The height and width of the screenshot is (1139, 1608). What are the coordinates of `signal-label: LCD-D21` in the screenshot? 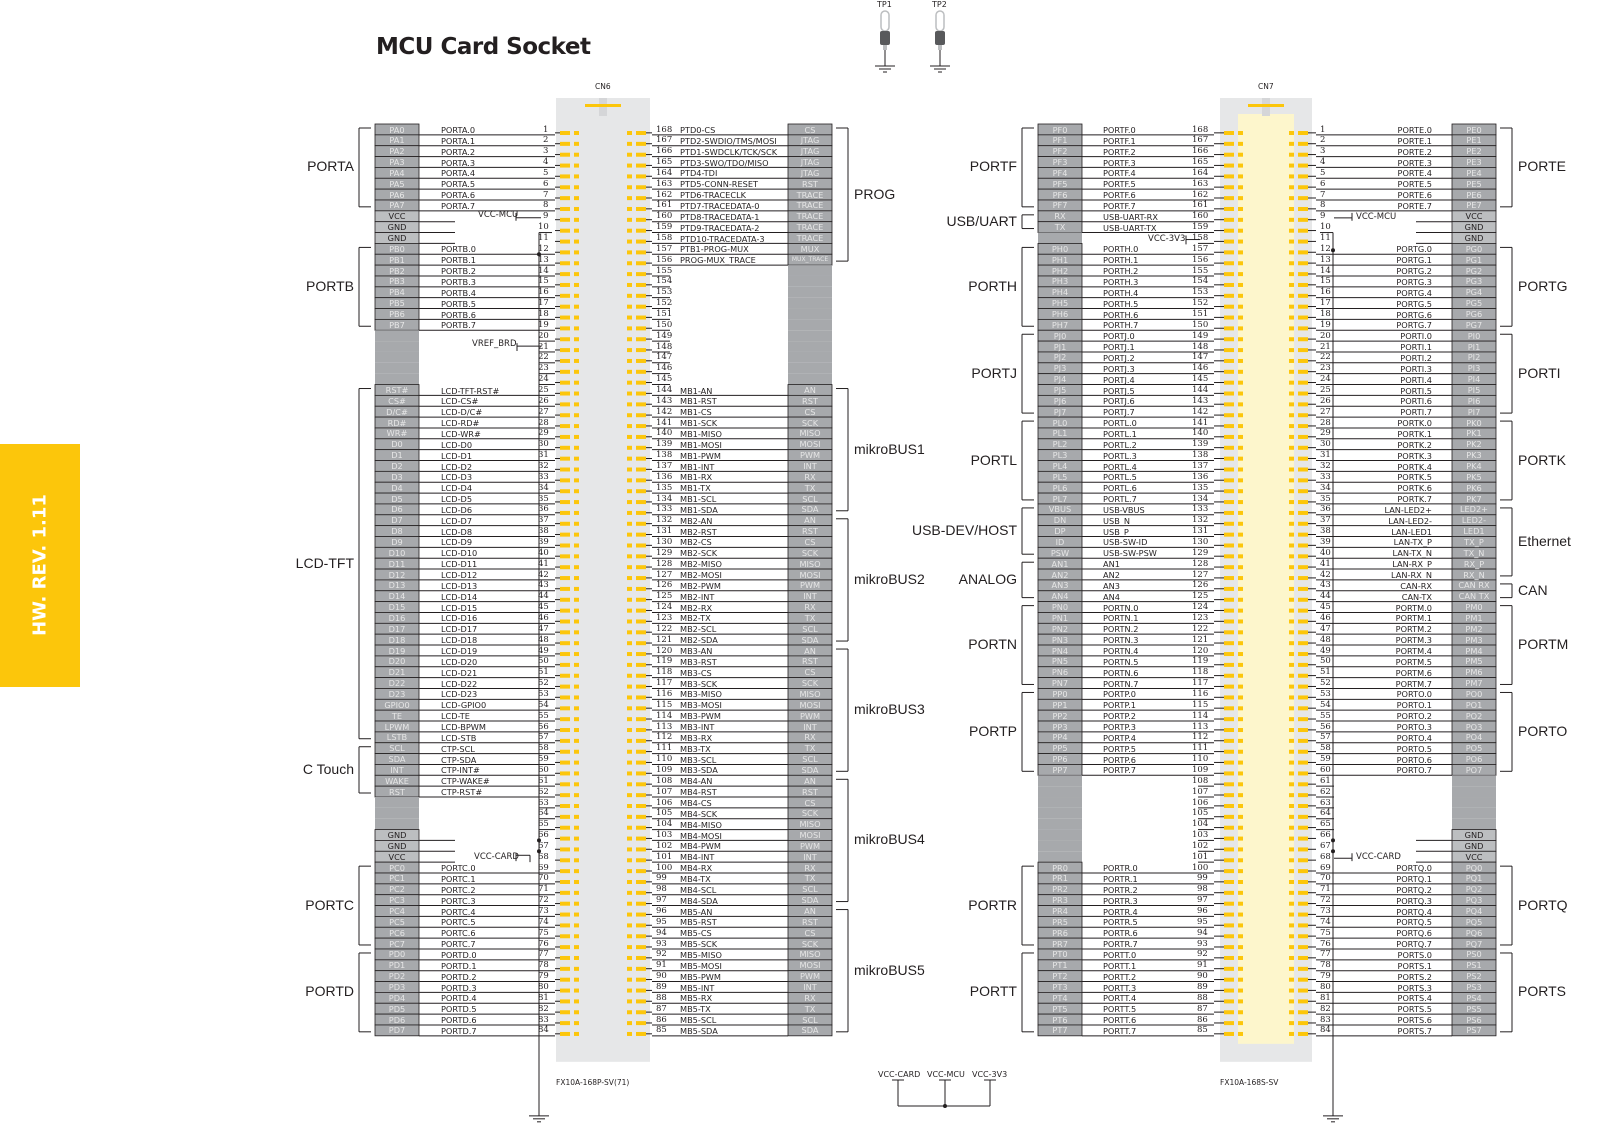 It's located at (459, 672).